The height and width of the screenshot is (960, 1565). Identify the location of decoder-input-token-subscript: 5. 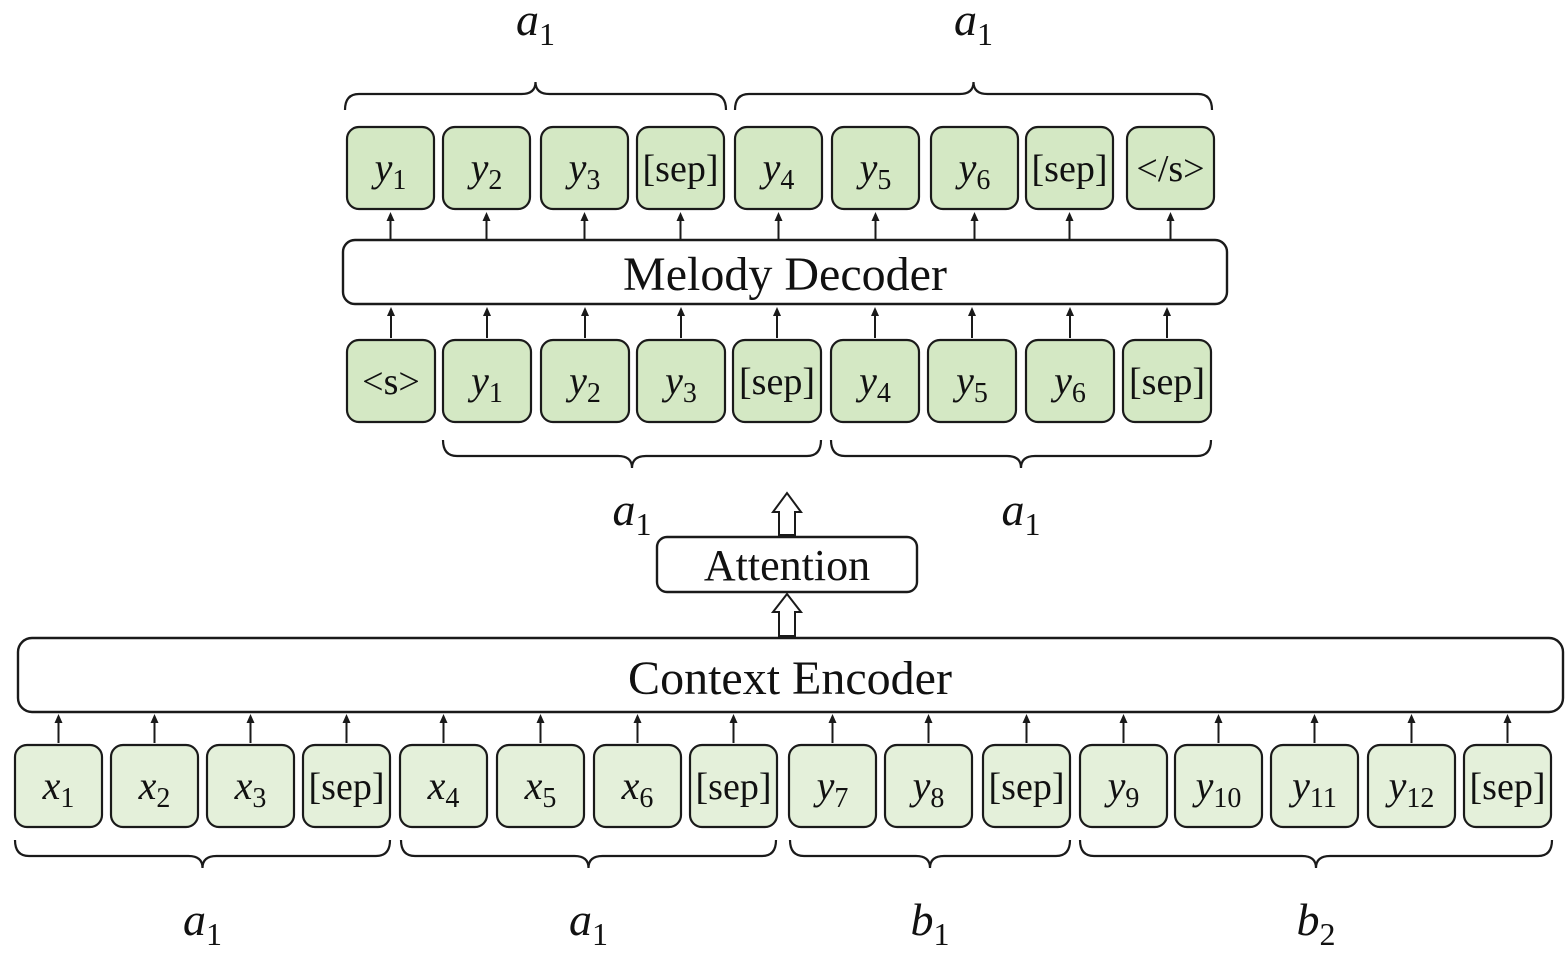
(981, 393).